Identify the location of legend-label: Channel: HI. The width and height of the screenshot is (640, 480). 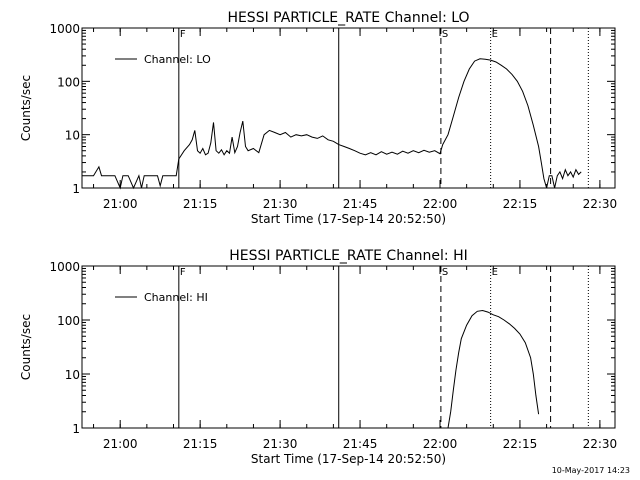
(176, 297).